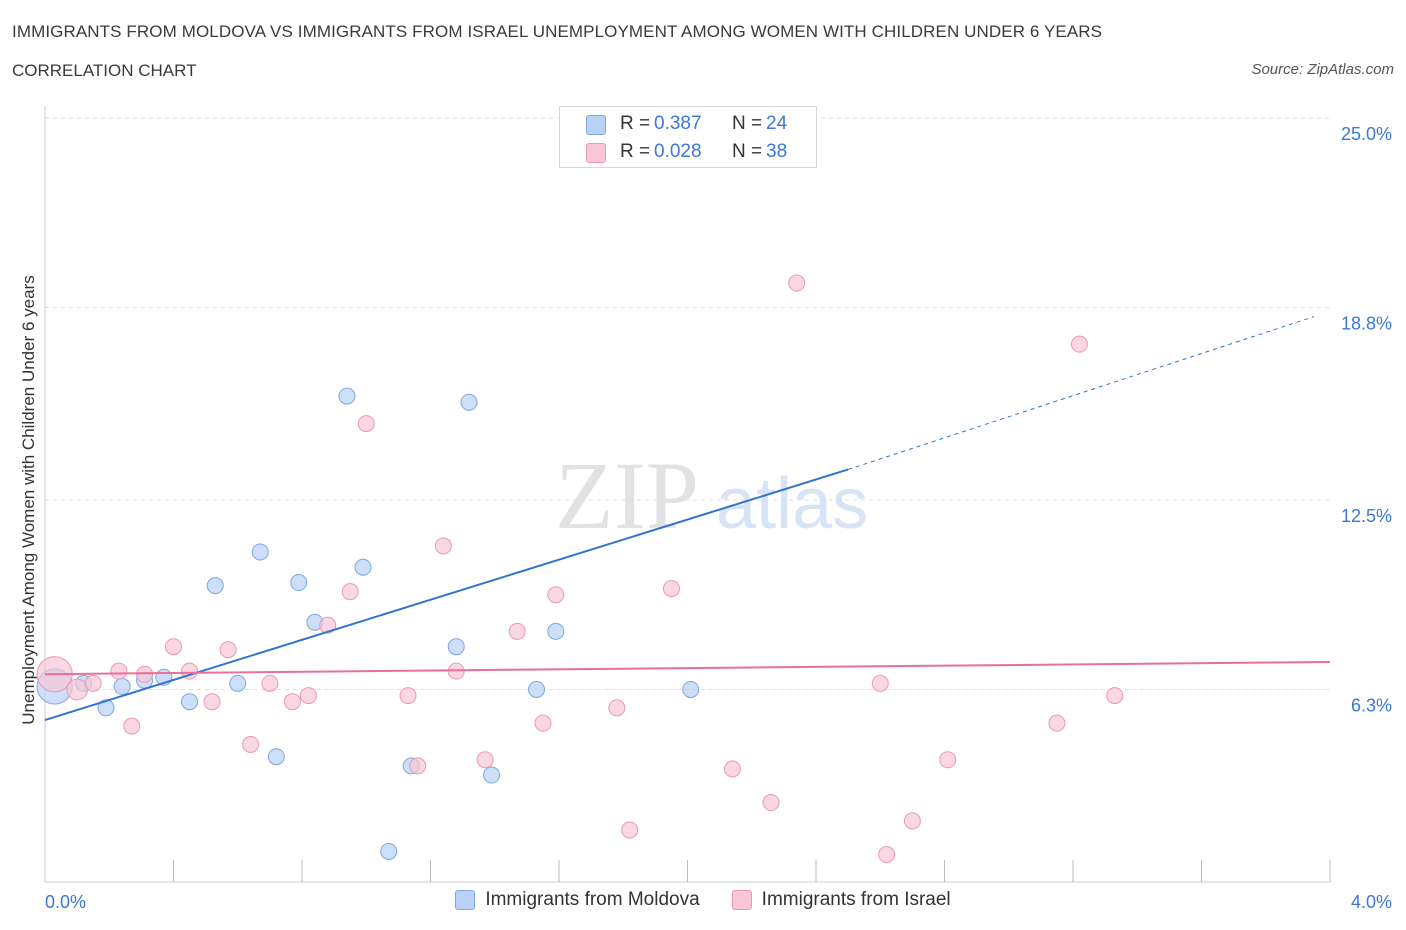 This screenshot has height=930, width=1406. Describe the element at coordinates (678, 123) in the screenshot. I see `r-value: 0.387` at that location.